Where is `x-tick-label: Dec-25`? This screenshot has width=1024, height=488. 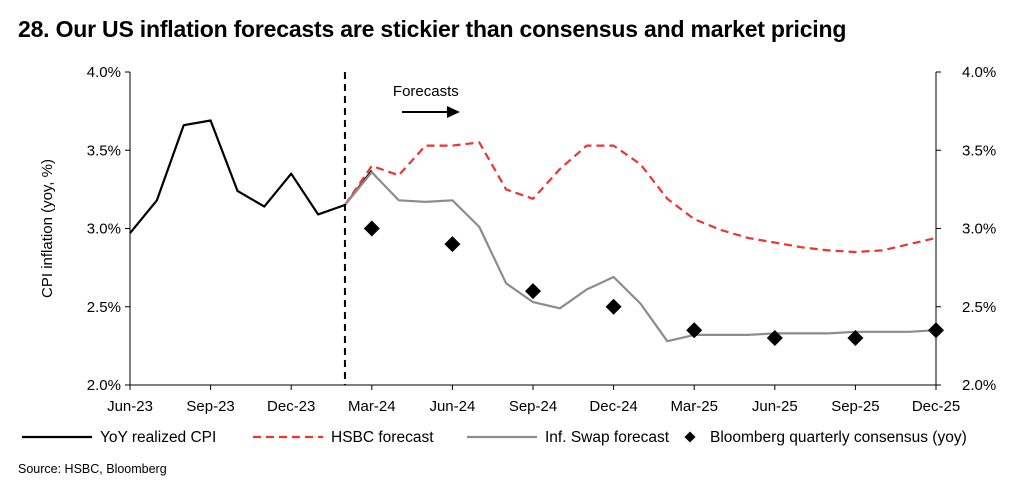 x-tick-label: Dec-25 is located at coordinates (936, 406).